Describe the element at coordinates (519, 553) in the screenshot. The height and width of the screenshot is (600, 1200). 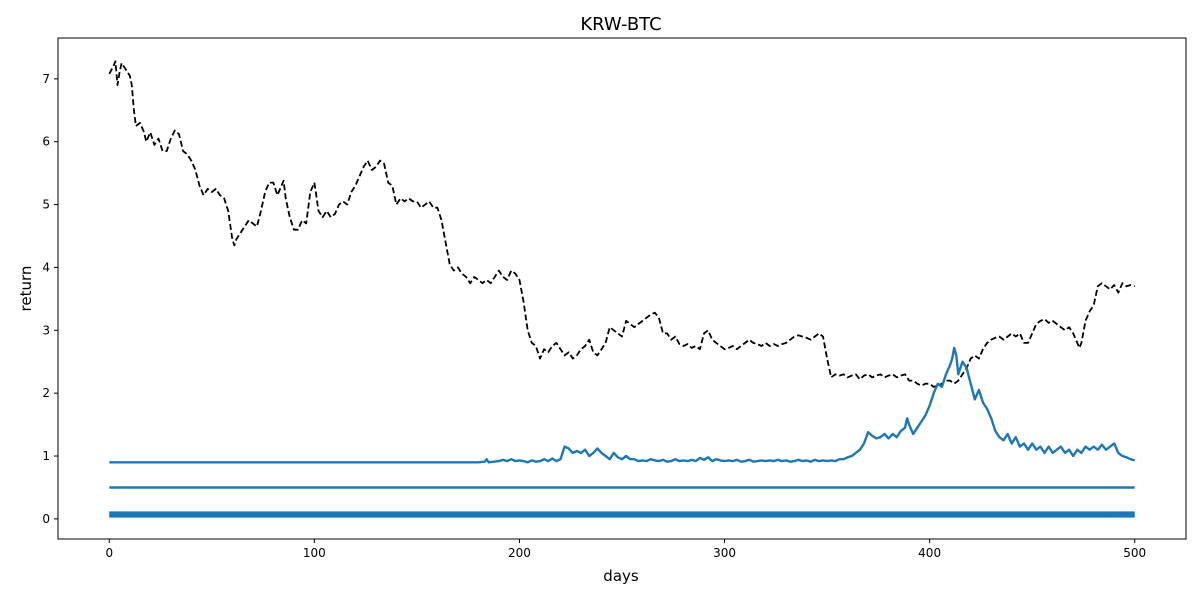
I see `x-tick-label: 200` at that location.